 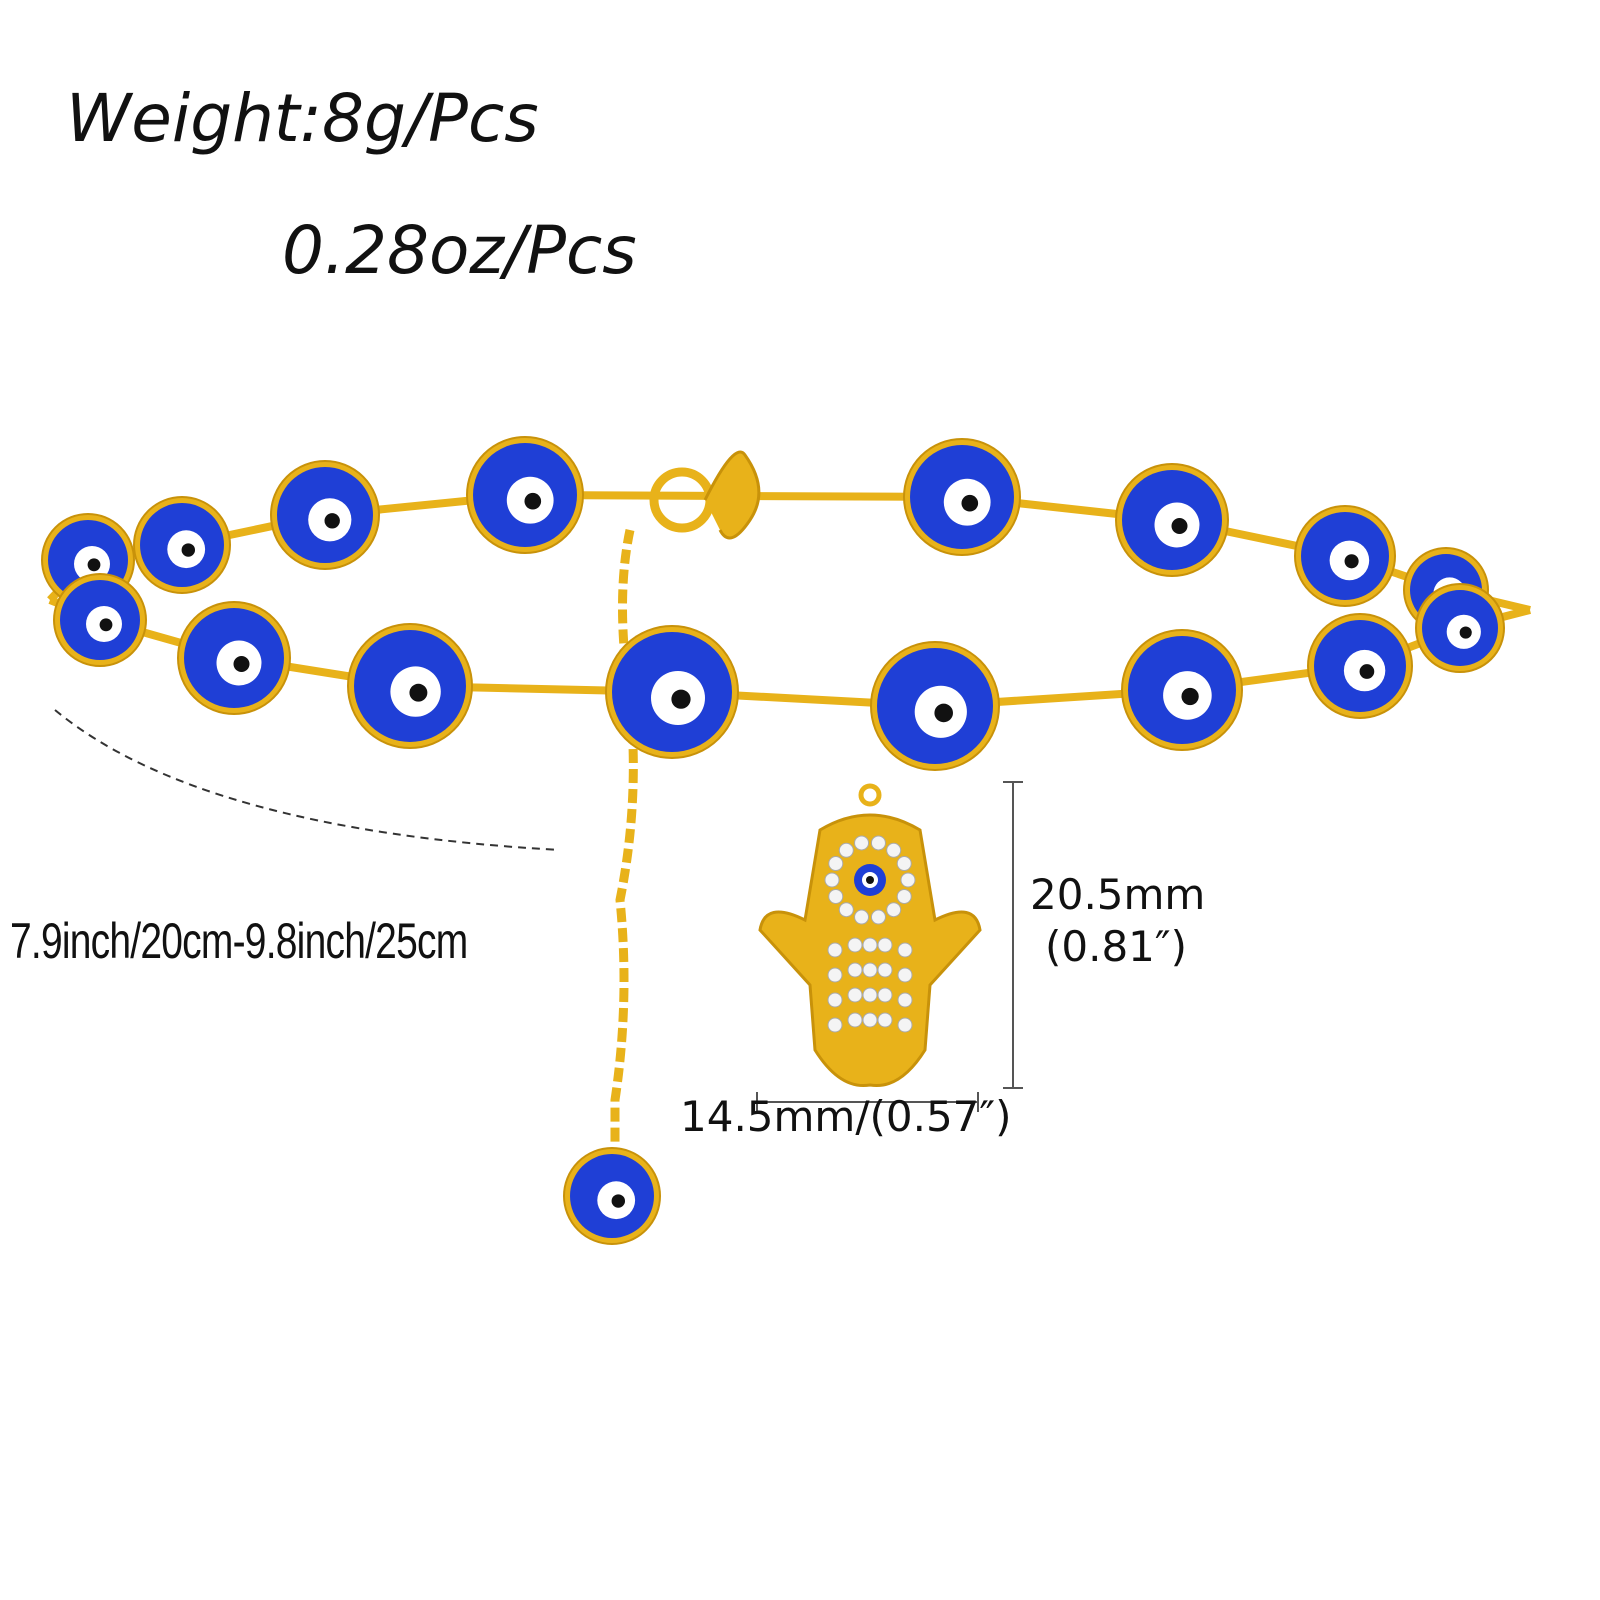 What do you see at coordinates (705, 495) in the screenshot?
I see `lobster-clasp-icon` at bounding box center [705, 495].